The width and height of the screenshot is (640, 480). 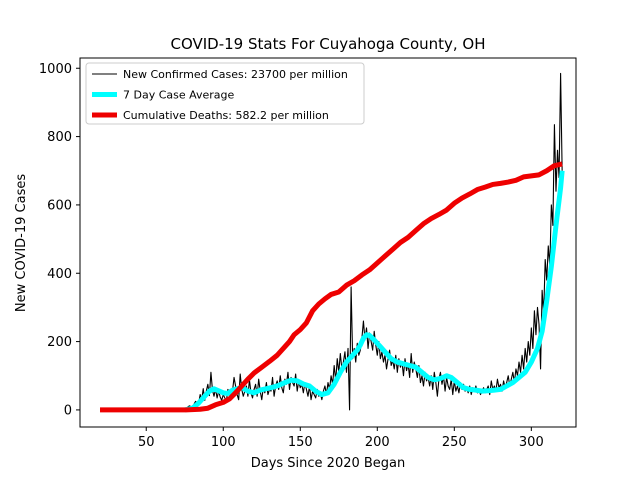 I want to click on y-axis-label: New COVID-19 Cases, so click(x=21, y=243).